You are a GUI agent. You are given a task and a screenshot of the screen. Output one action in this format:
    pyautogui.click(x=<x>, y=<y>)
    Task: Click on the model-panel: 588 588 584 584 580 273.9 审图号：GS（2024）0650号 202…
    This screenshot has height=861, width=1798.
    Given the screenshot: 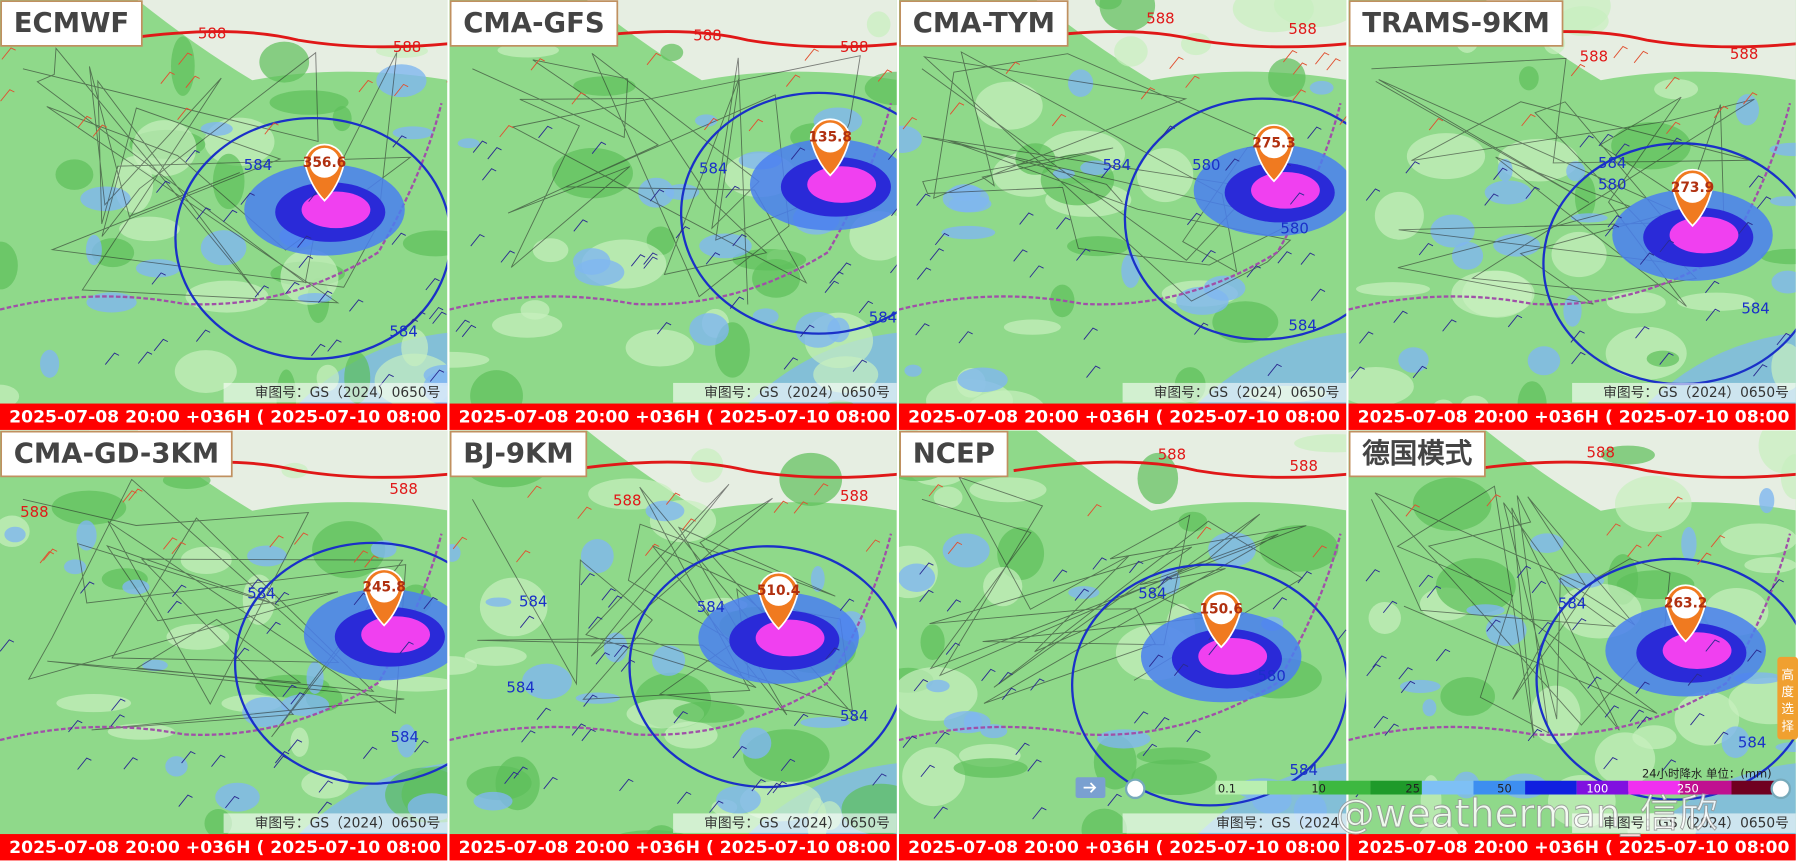 What is the action you would take?
    pyautogui.click(x=1573, y=215)
    